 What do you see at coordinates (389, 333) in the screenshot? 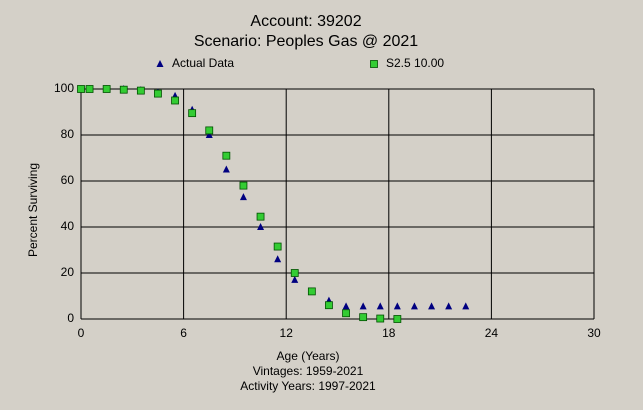
I see `x-tick-label: 18` at bounding box center [389, 333].